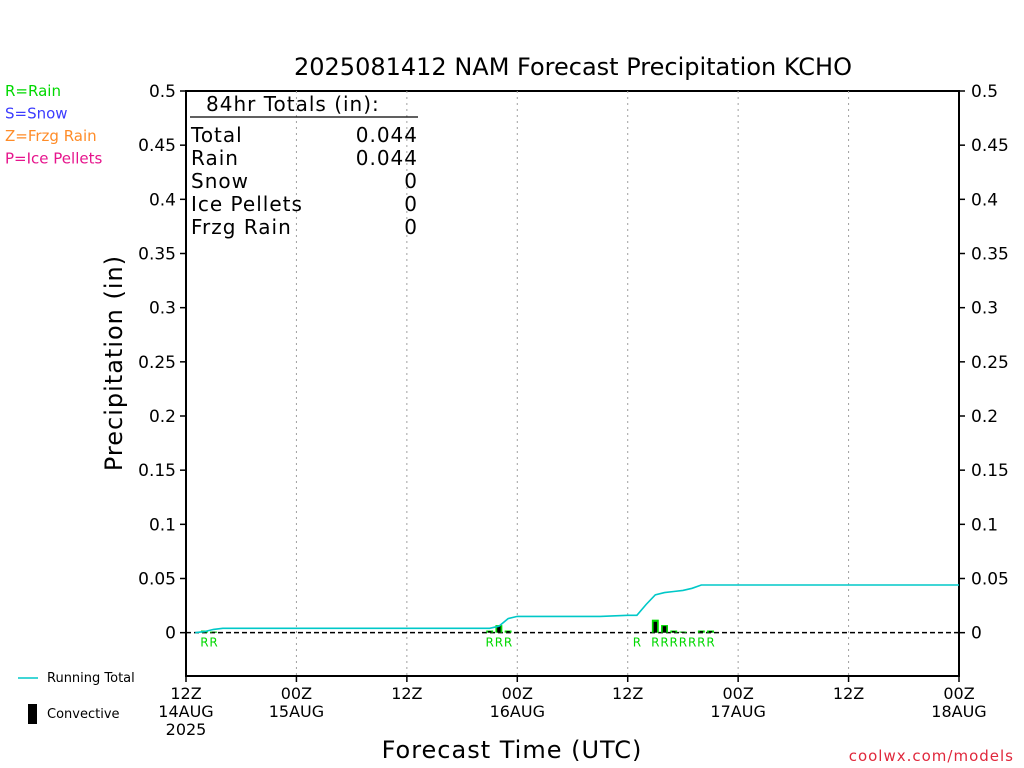 This screenshot has height=768, width=1024. I want to click on x-tick-label-1-0: 00Z, so click(296, 693).